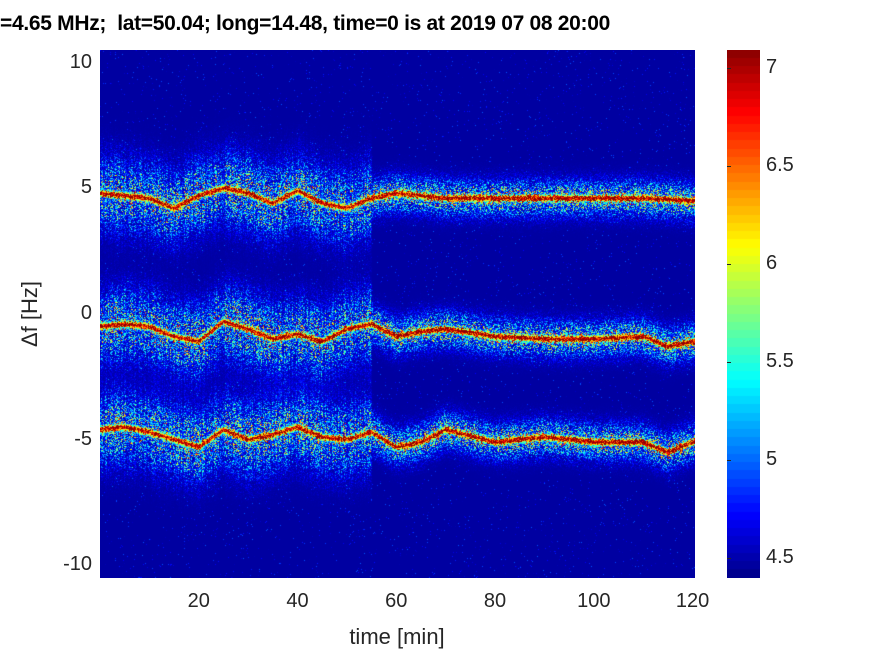 The height and width of the screenshot is (656, 875). Describe the element at coordinates (86, 313) in the screenshot. I see `y-tick-label: 0` at that location.